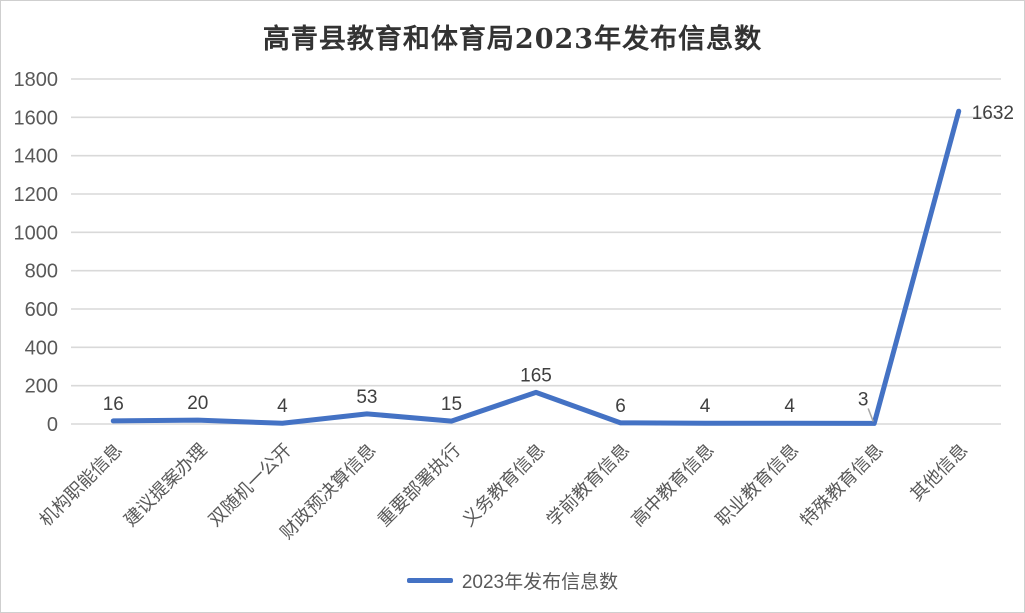 The height and width of the screenshot is (613, 1025). I want to click on x-category-label: 建议提案办理, so click(165, 485).